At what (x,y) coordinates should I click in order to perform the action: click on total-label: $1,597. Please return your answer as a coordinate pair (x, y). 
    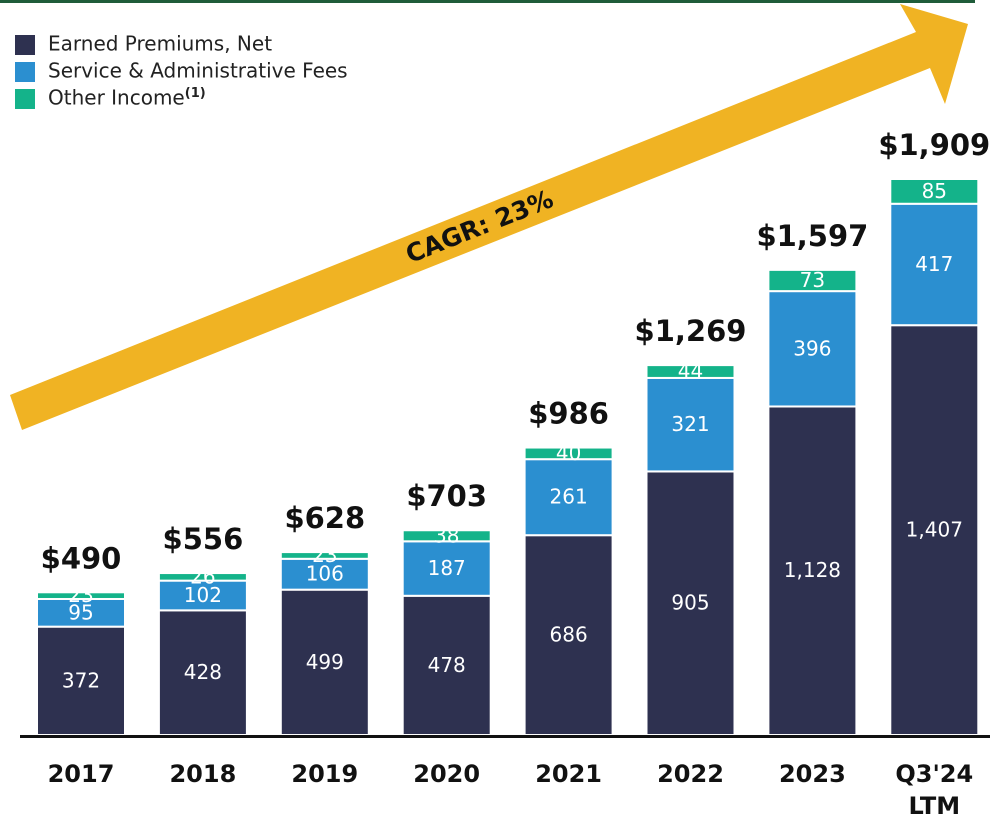
    Looking at the image, I should click on (812, 236).